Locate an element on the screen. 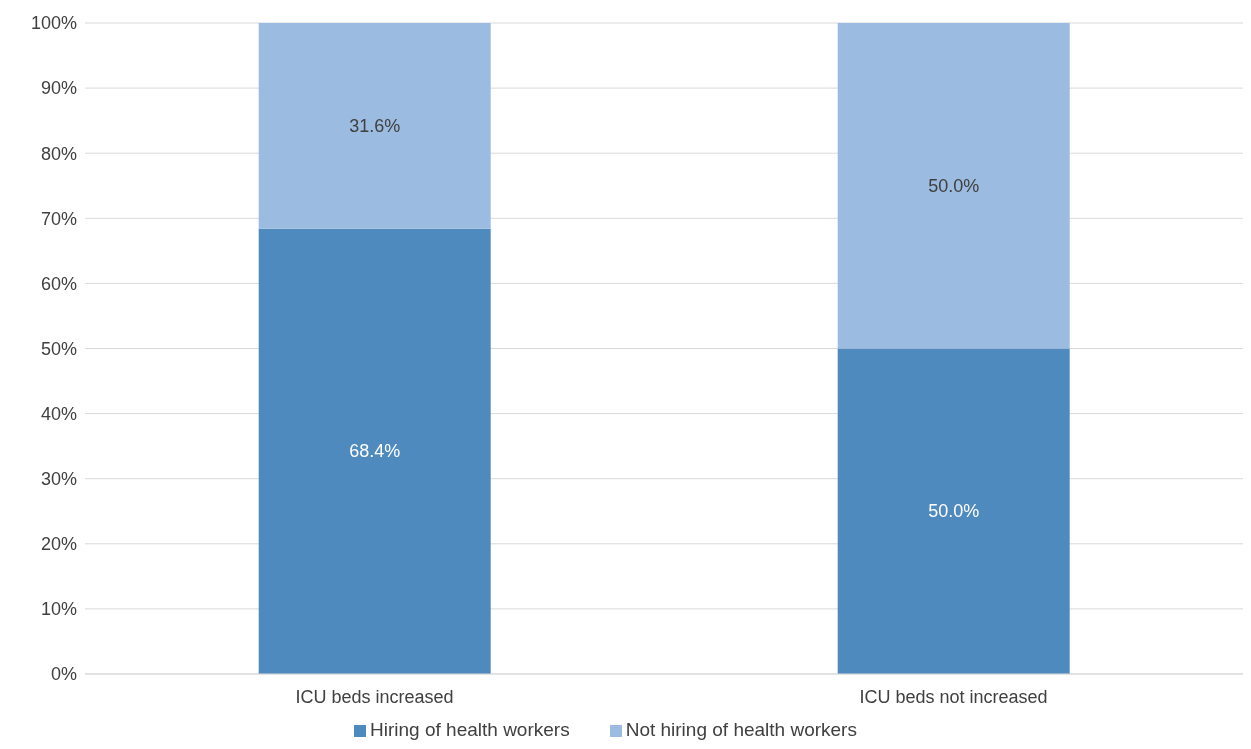  y-tick-label: 50% is located at coordinates (58, 348).